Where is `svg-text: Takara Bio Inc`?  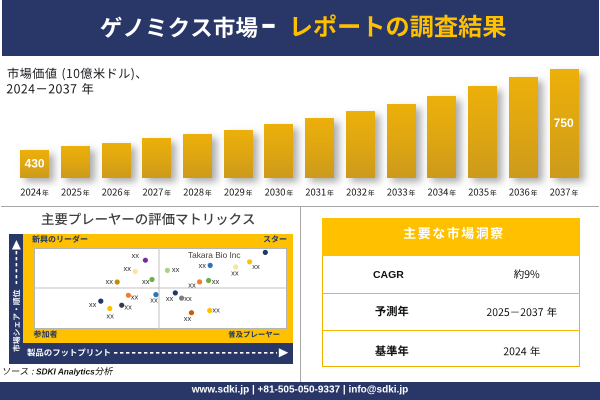 svg-text: Takara Bio Inc is located at coordinates (214, 255).